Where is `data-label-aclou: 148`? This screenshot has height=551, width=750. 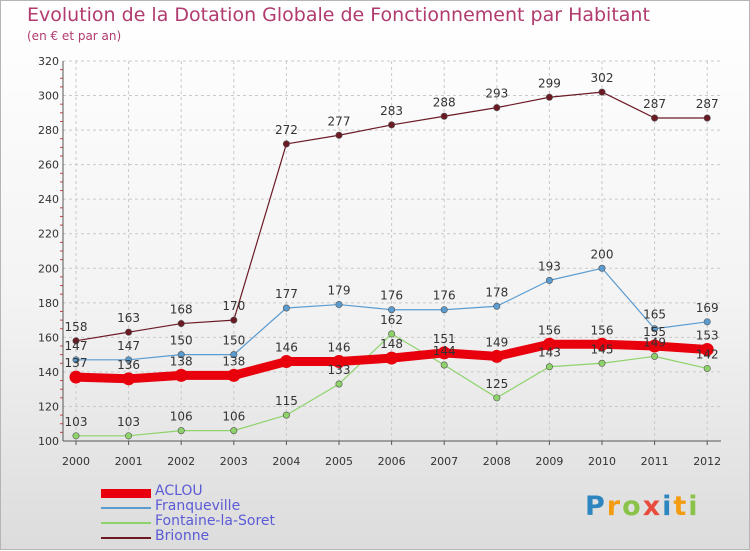
data-label-aclou: 148 is located at coordinates (391, 344).